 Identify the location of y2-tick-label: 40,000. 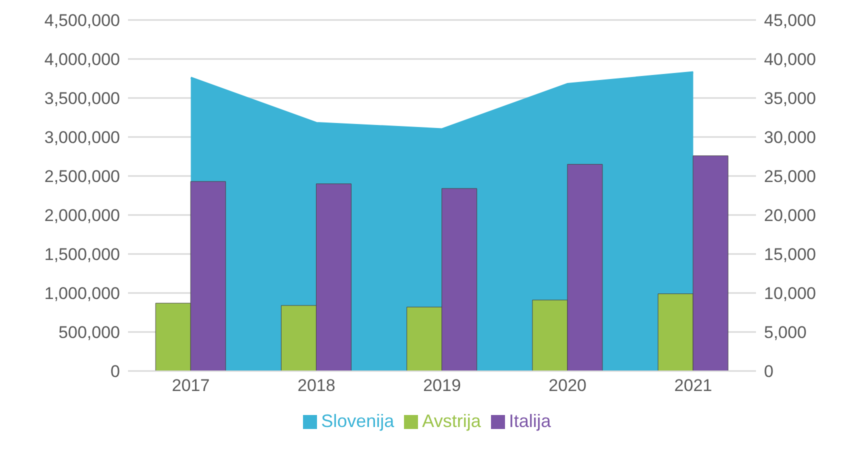
(790, 60).